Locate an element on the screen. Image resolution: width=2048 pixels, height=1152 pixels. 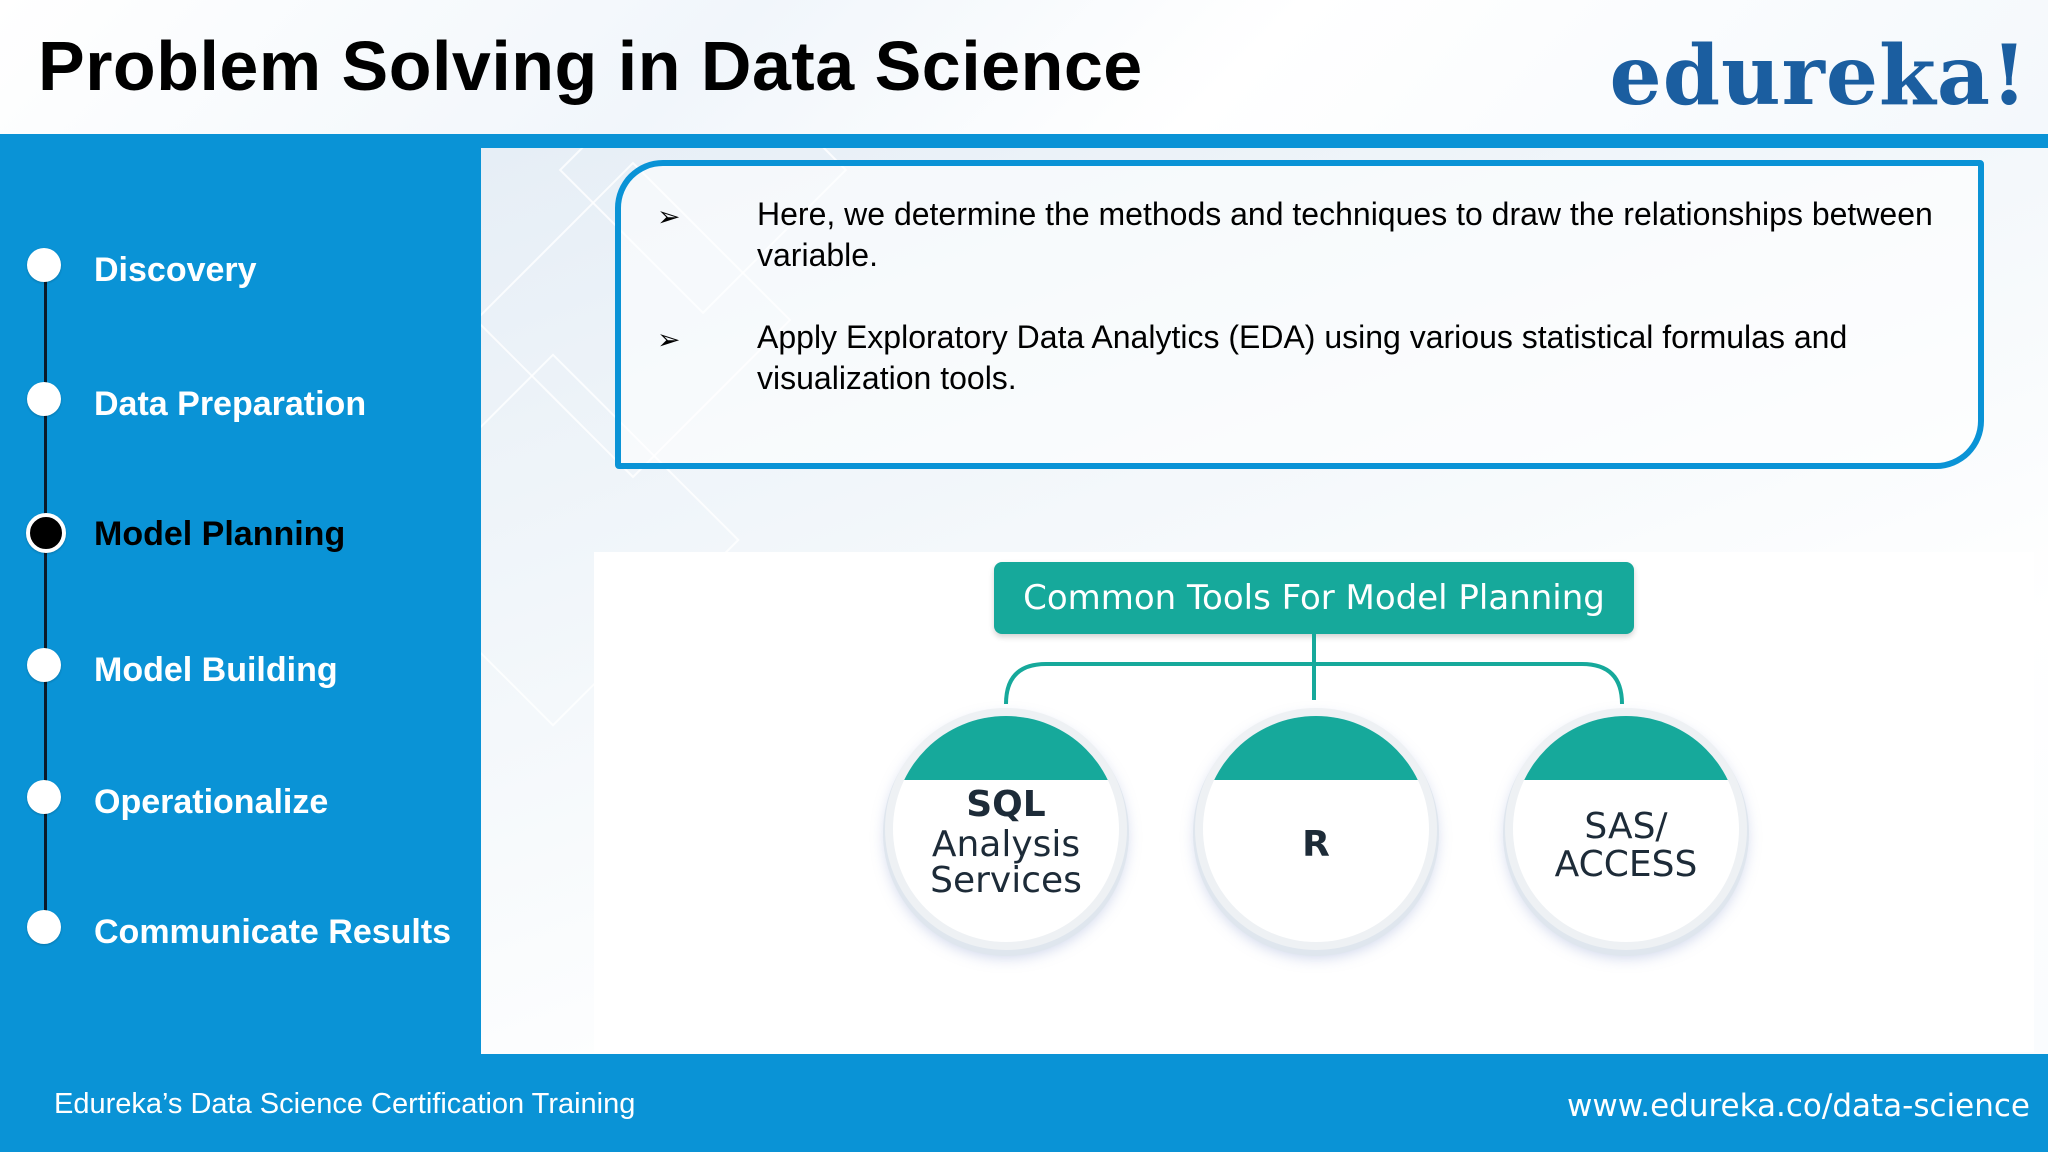
step-model-planning: Model Planning is located at coordinates (240, 542).